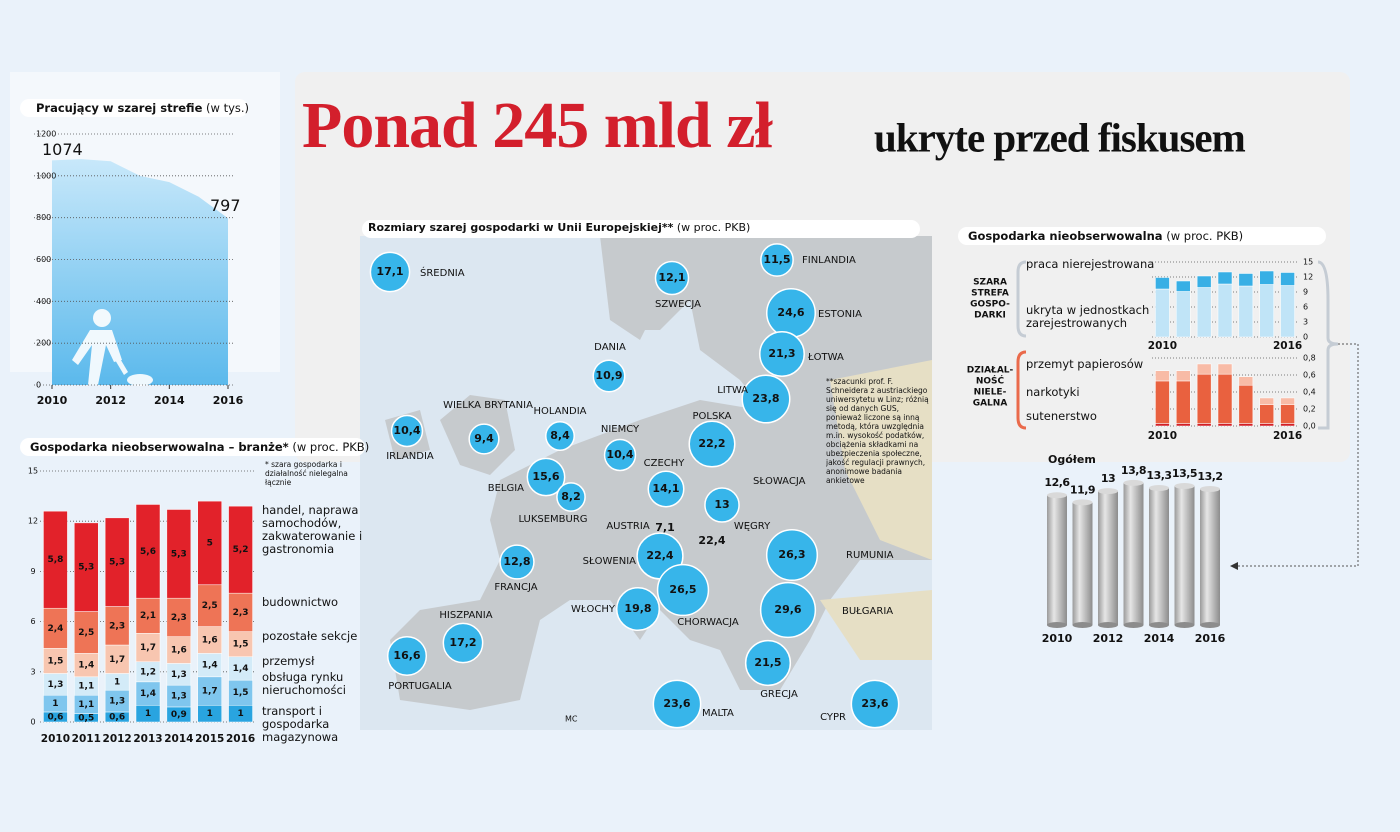  What do you see at coordinates (117, 717) in the screenshot?
I see `data-label: 0,6` at bounding box center [117, 717].